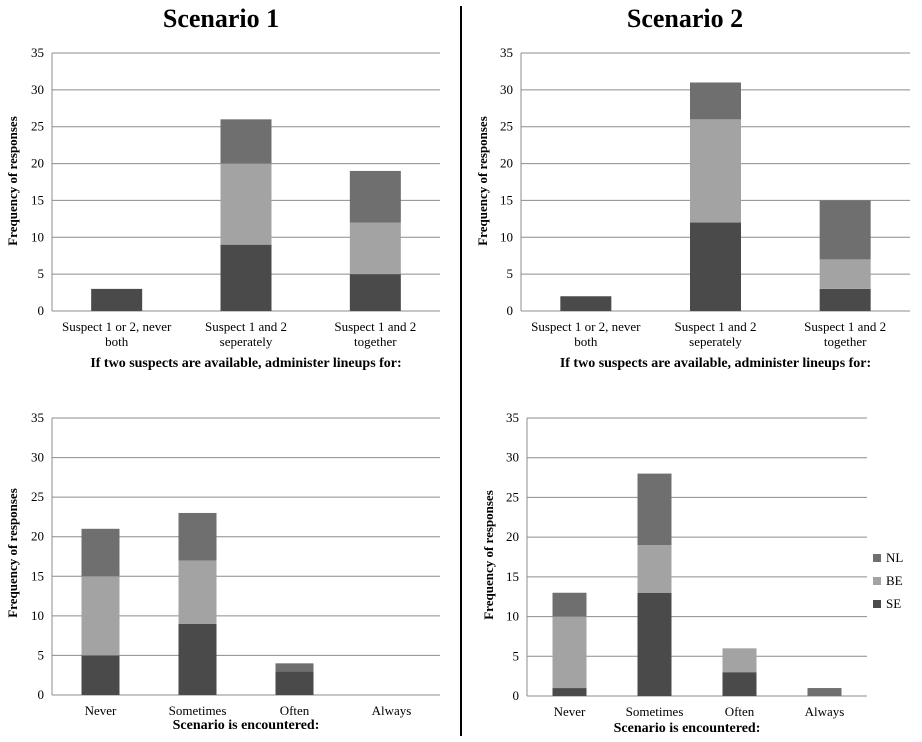  What do you see at coordinates (894, 580) in the screenshot?
I see `legend-label-be: BE` at bounding box center [894, 580].